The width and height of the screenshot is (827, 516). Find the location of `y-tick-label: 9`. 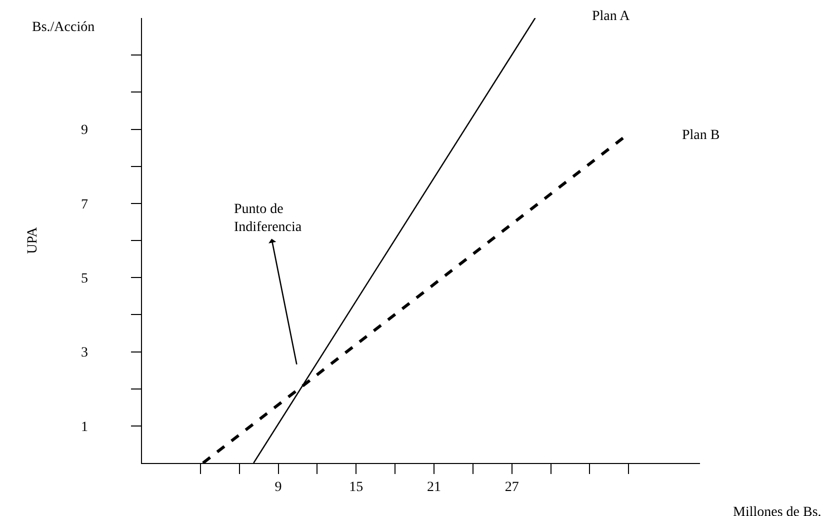

y-tick-label: 9 is located at coordinates (84, 130).